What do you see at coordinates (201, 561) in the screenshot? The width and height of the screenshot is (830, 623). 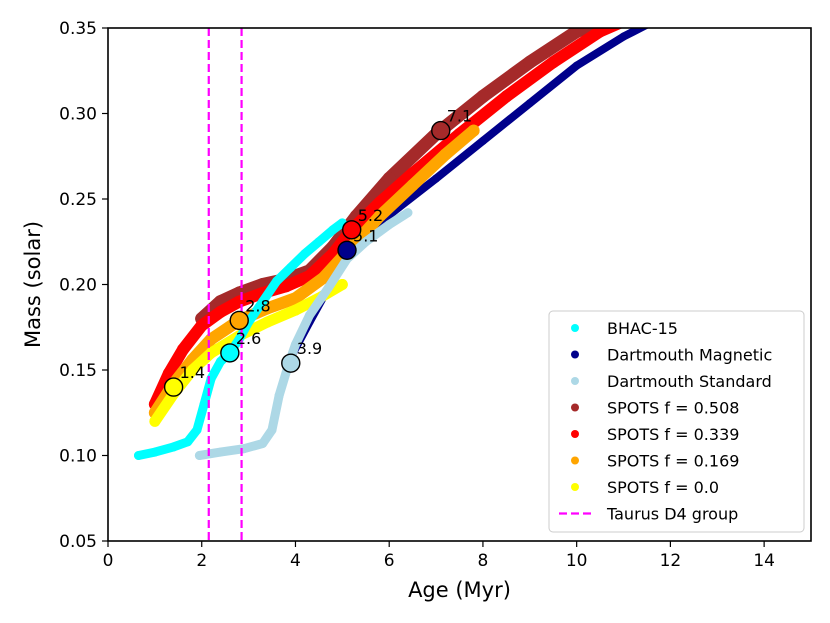 I see `x-tick-label: 2` at bounding box center [201, 561].